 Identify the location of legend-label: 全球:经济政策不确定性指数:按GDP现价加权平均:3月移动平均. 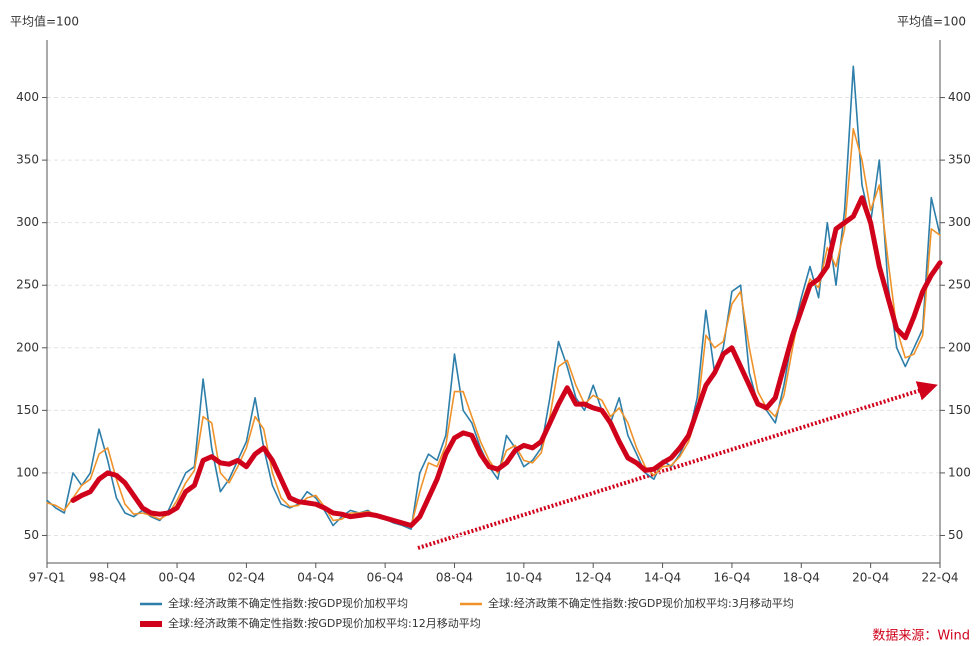
(641, 603).